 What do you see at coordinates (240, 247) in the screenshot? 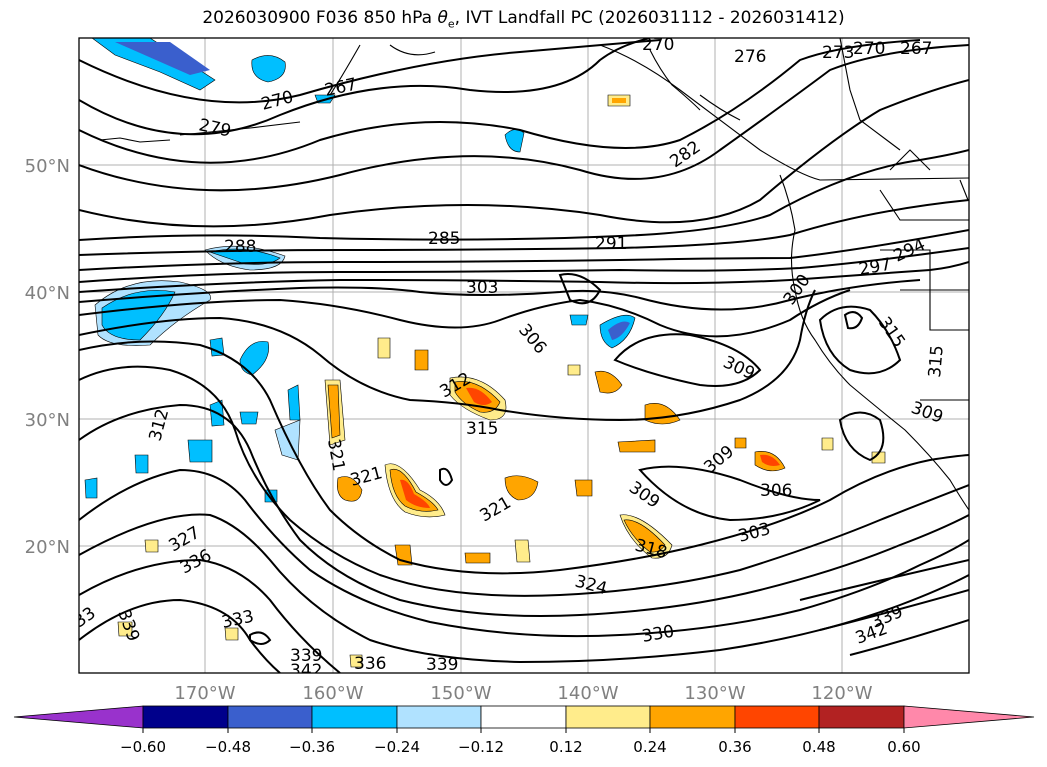
I see `contour-label: 288` at bounding box center [240, 247].